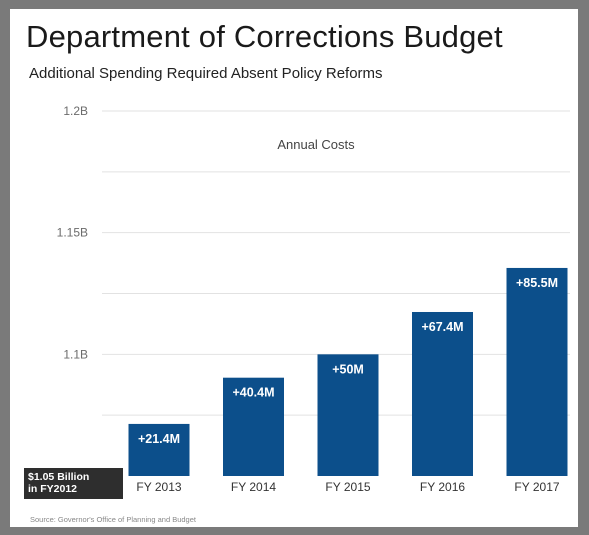 This screenshot has height=535, width=589. I want to click on chart-title: Department of Corrections Budget, so click(264, 36).